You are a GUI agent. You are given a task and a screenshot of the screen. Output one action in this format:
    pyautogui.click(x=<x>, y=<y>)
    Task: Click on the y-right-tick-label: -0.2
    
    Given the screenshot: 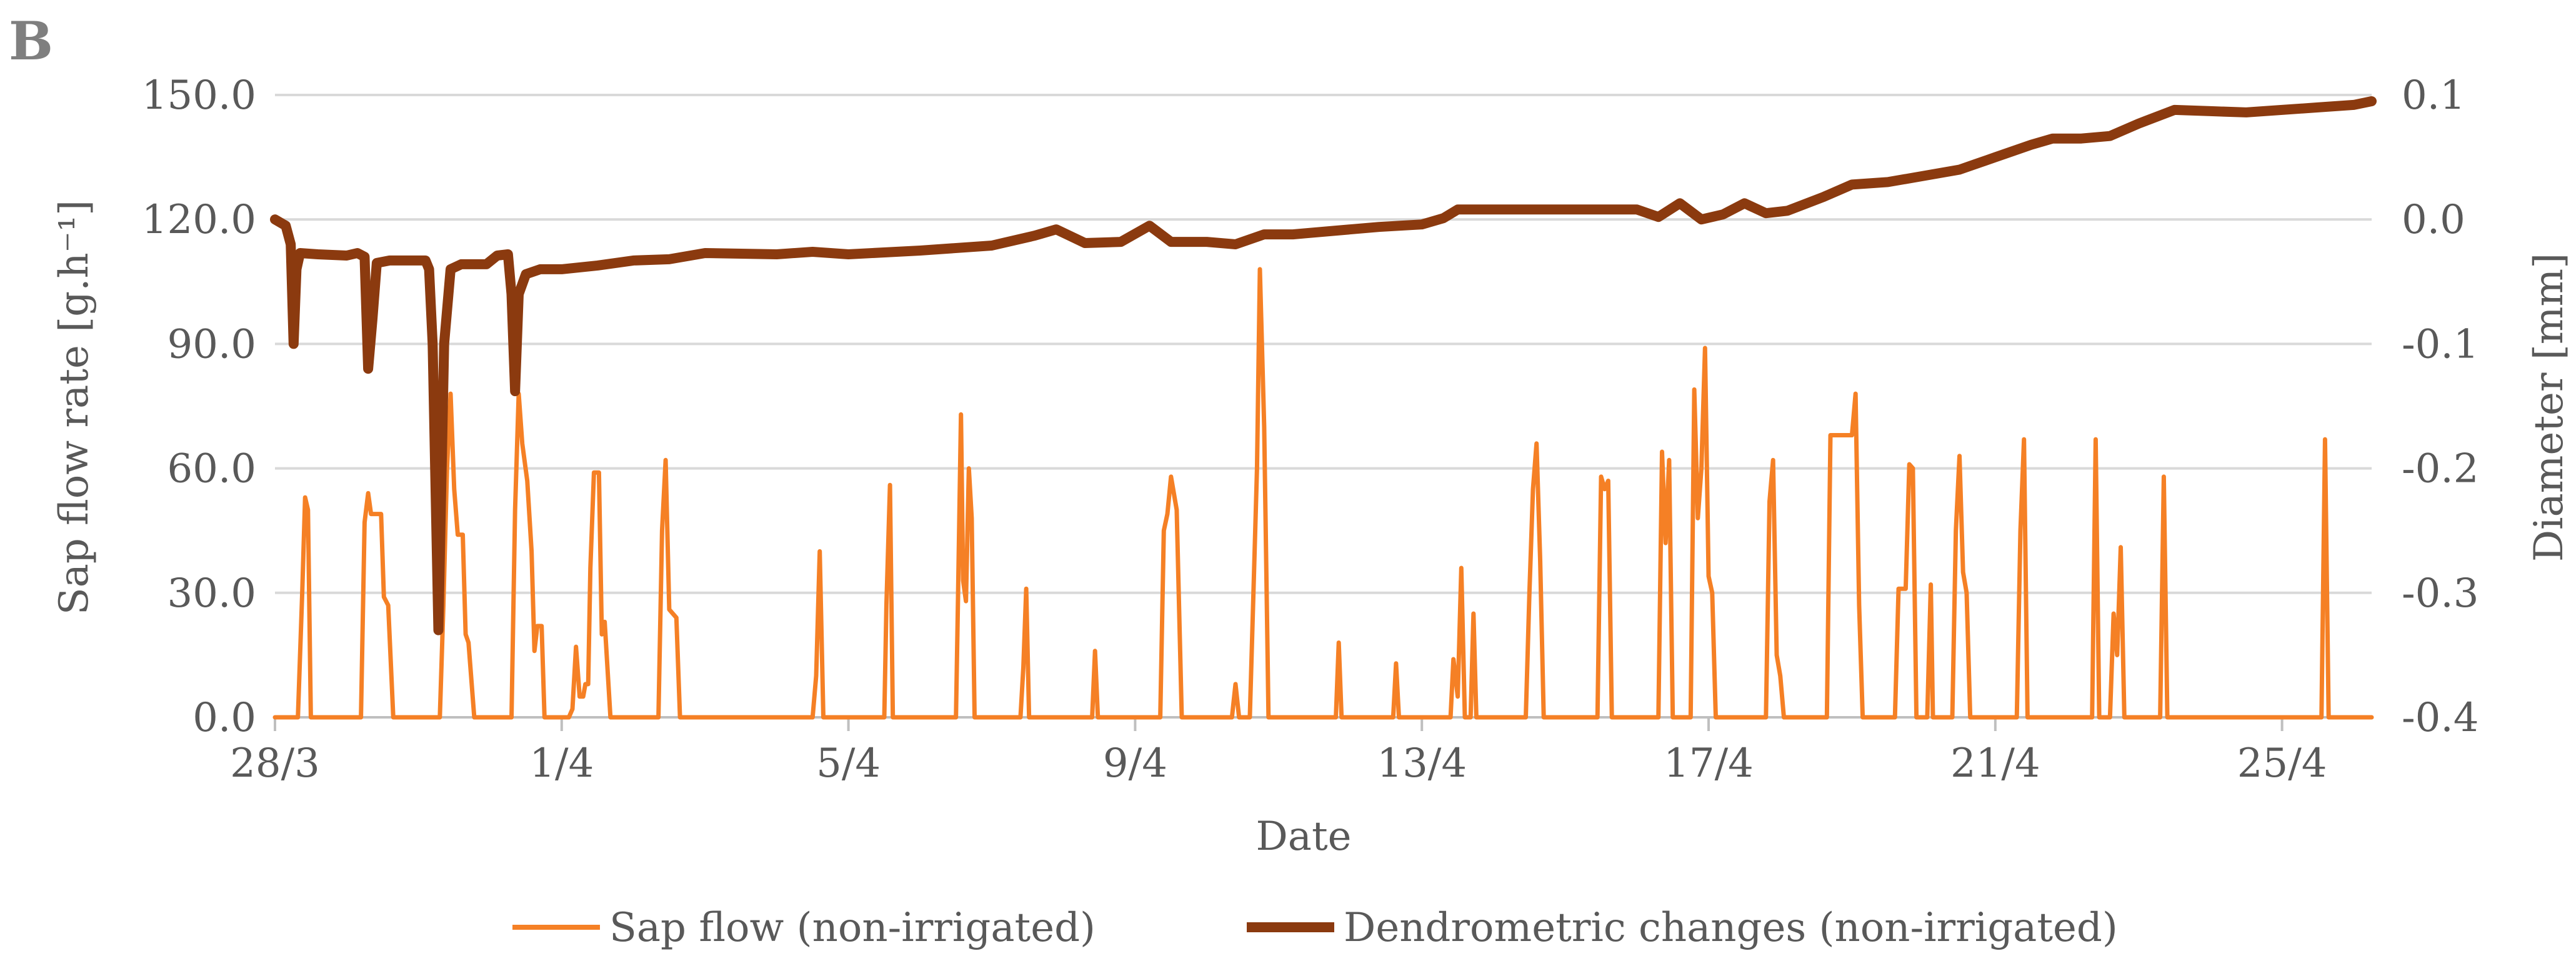 What is the action you would take?
    pyautogui.click(x=2440, y=469)
    